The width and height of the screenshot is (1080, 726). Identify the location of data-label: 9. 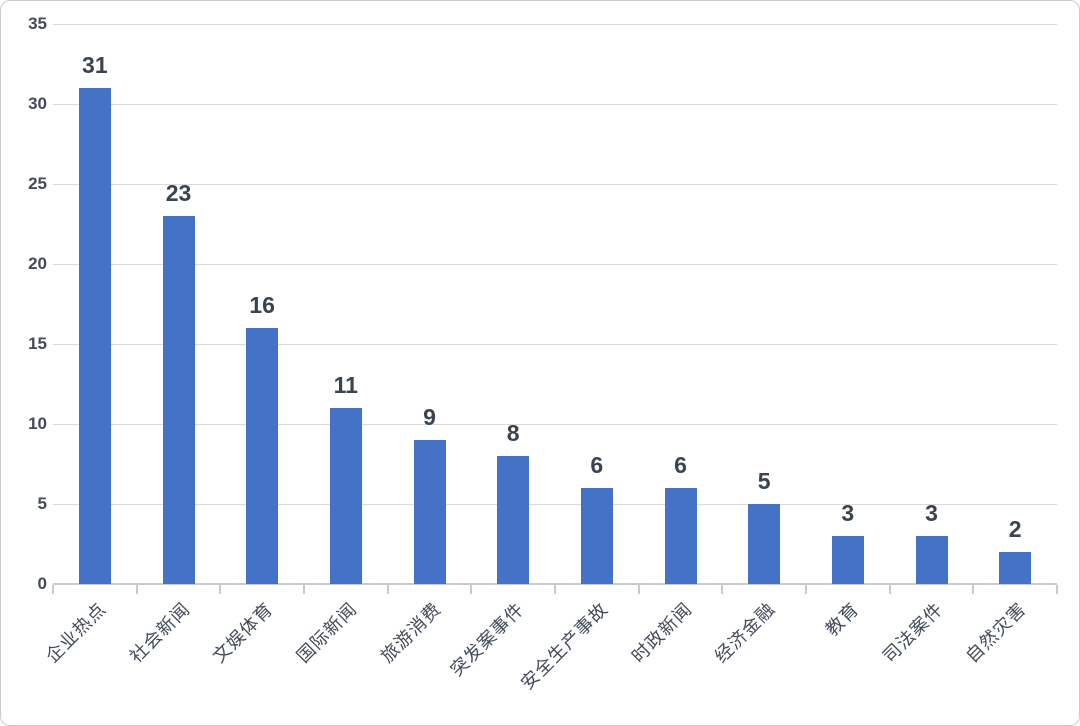
(429, 417).